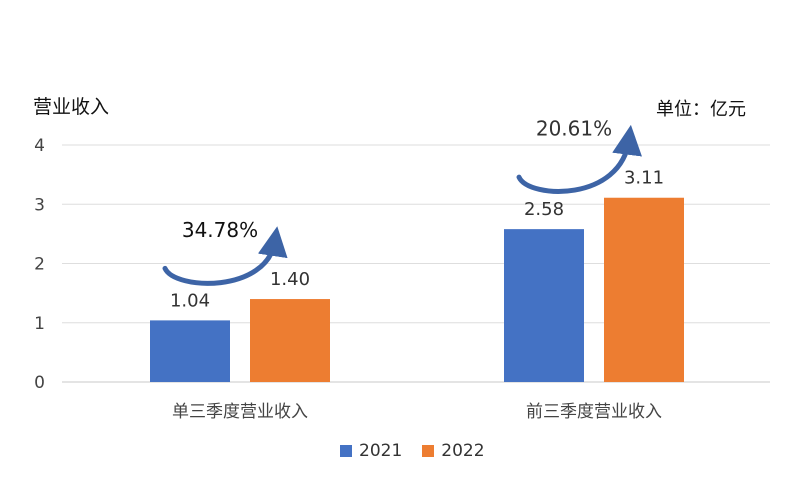  Describe the element at coordinates (220, 230) in the screenshot. I see `growth-label: 34.78%` at that location.